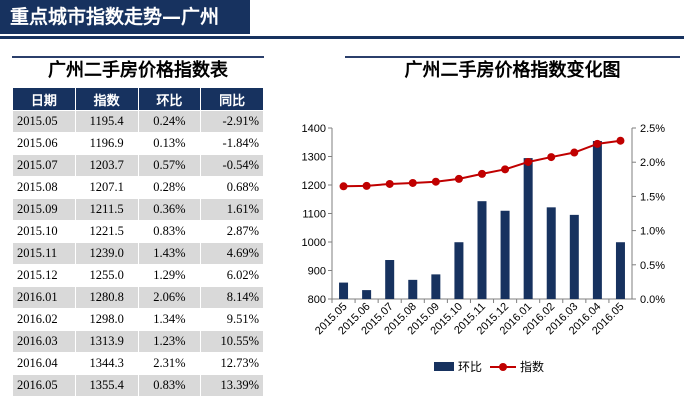 This screenshot has width=684, height=418. I want to click on cell-mom: 1.29%, so click(169, 275).